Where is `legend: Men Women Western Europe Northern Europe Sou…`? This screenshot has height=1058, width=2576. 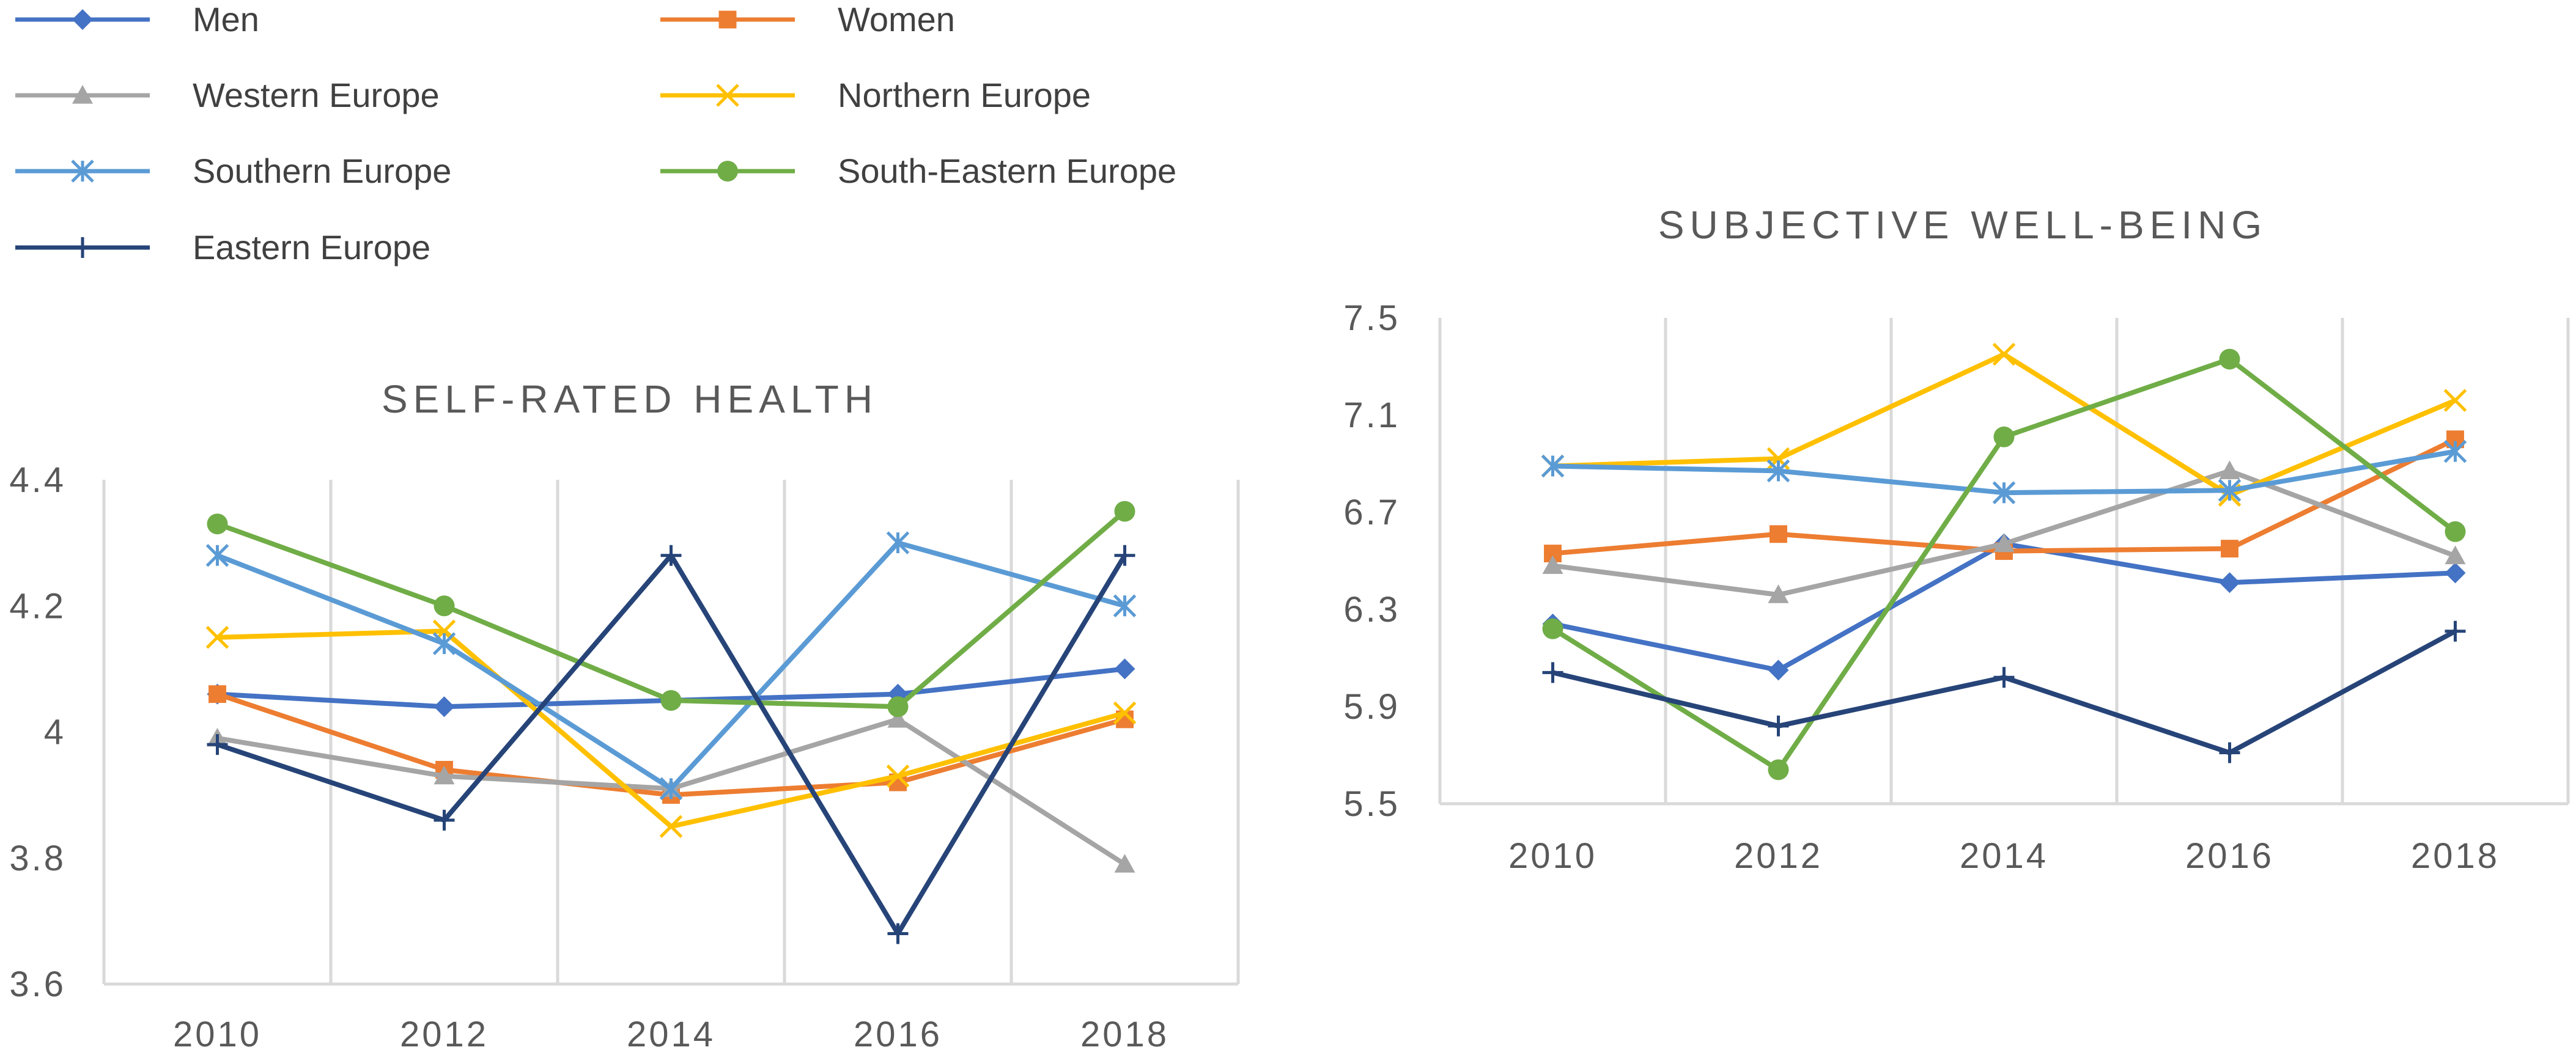
legend: Men Women Western Europe Northern Europe Sou… is located at coordinates (595, 133).